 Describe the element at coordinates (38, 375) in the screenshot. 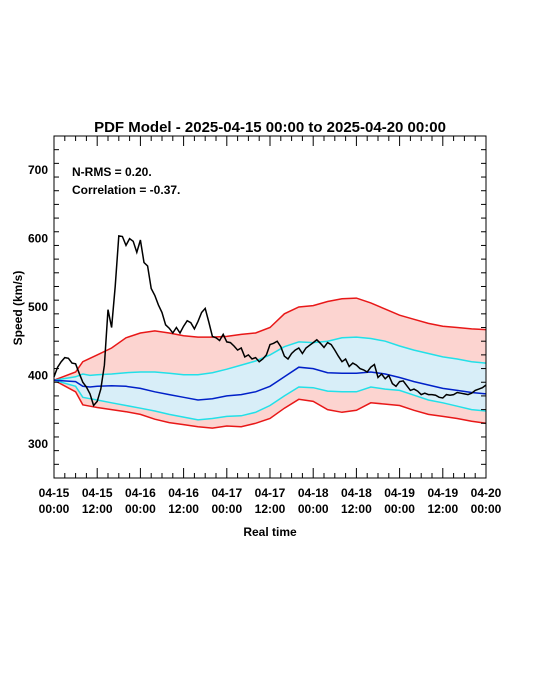

I see `y-tick-label: 400` at that location.